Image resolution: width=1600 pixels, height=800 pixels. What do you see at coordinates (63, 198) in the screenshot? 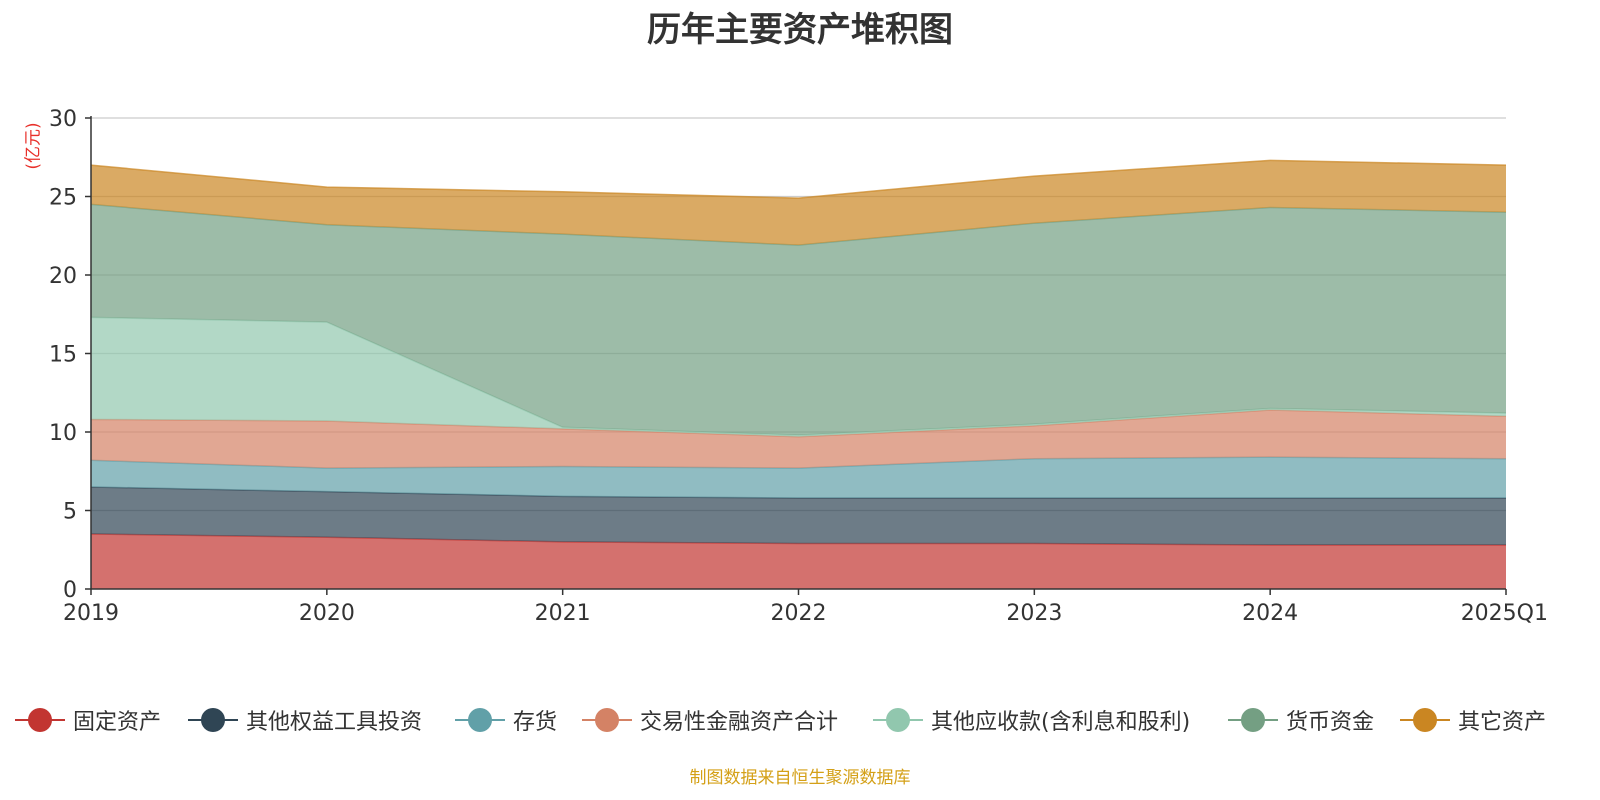
I see `y-tick-label: 25` at bounding box center [63, 198].